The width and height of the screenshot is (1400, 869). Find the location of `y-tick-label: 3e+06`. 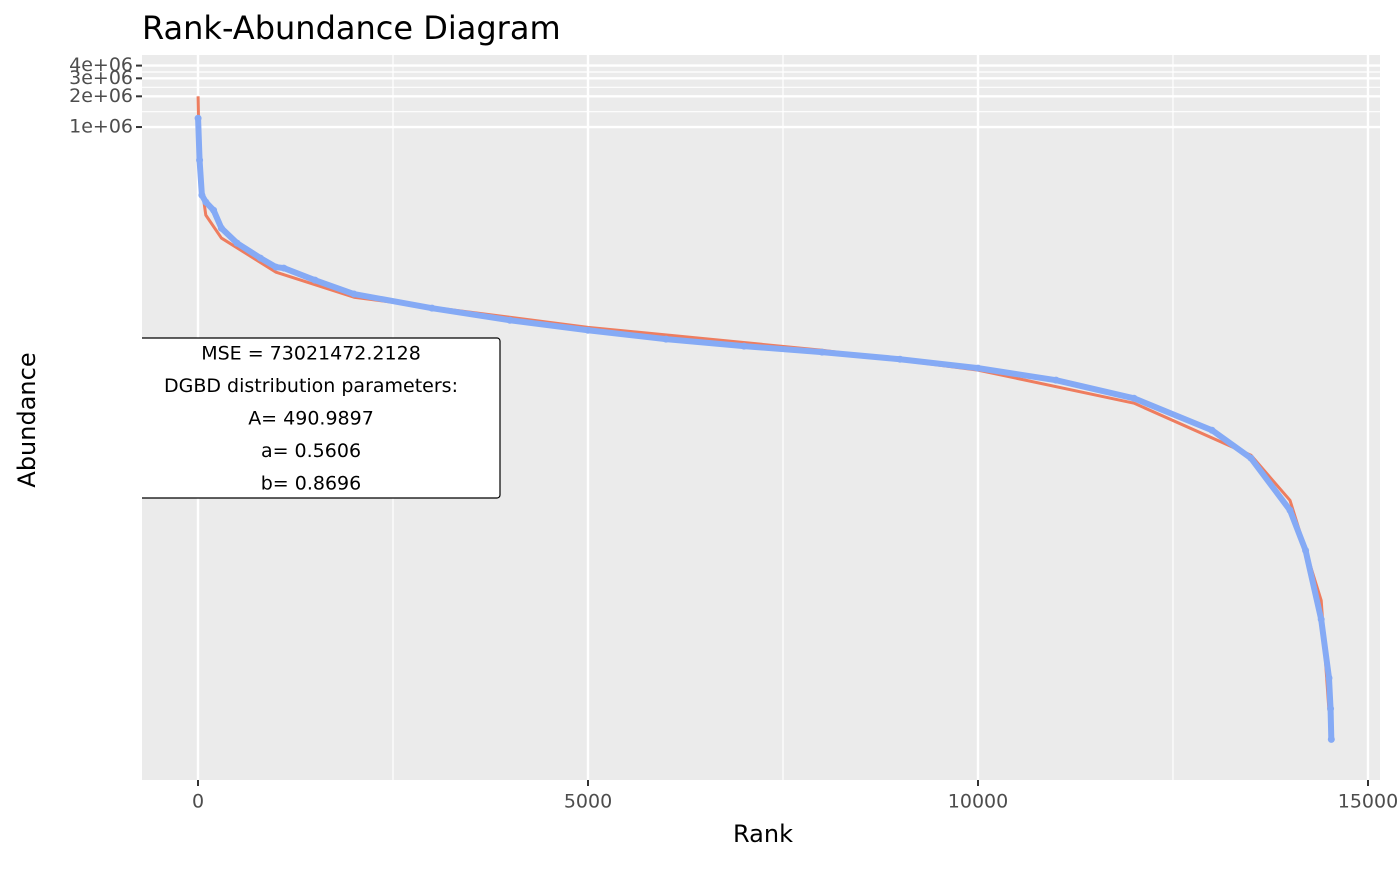

y-tick-label: 3e+06 is located at coordinates (101, 78).